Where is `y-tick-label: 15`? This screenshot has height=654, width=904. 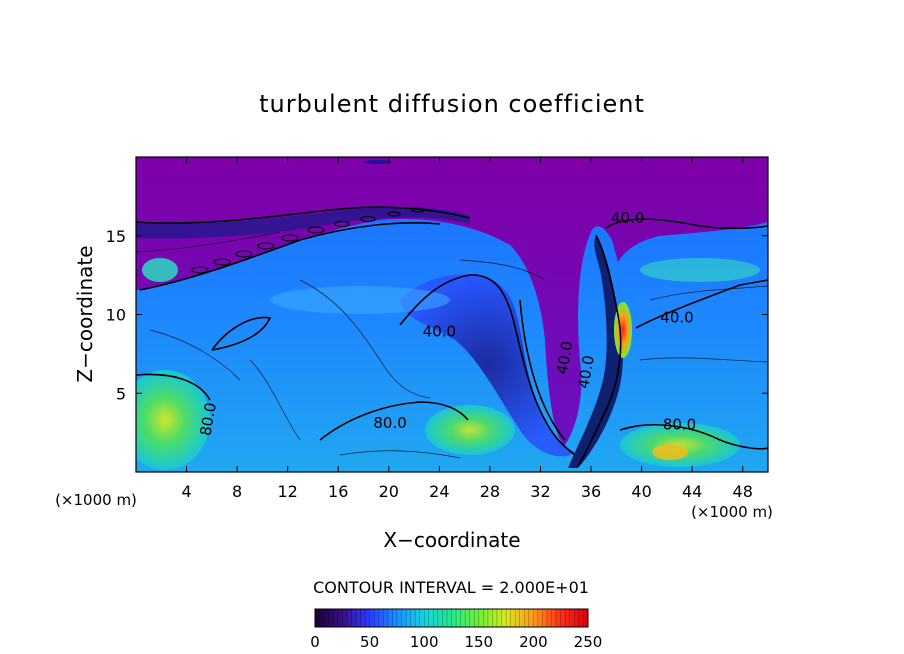 y-tick-label: 15 is located at coordinates (116, 236).